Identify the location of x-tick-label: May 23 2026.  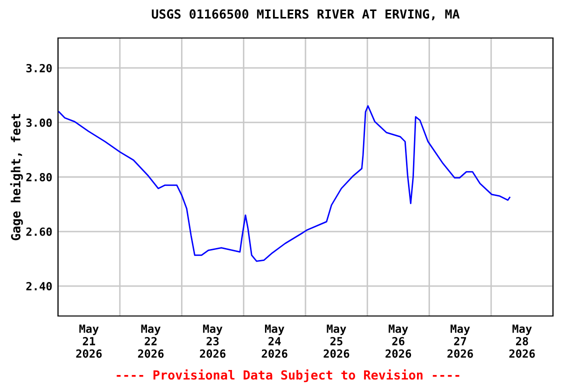
(213, 341).